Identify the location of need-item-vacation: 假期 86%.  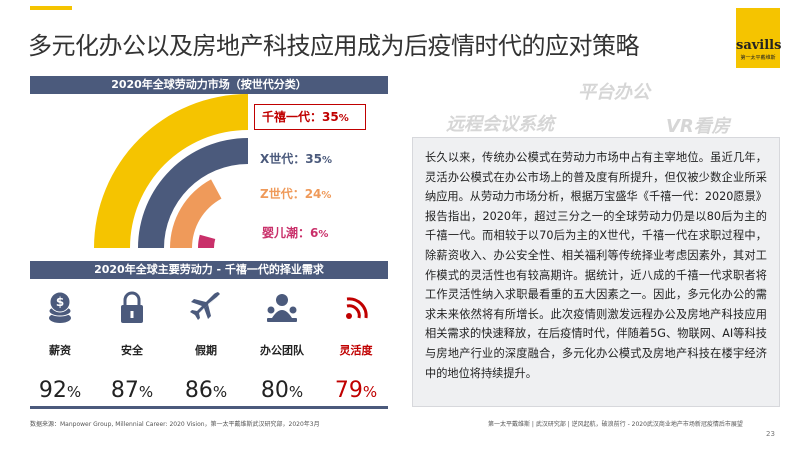
(206, 346).